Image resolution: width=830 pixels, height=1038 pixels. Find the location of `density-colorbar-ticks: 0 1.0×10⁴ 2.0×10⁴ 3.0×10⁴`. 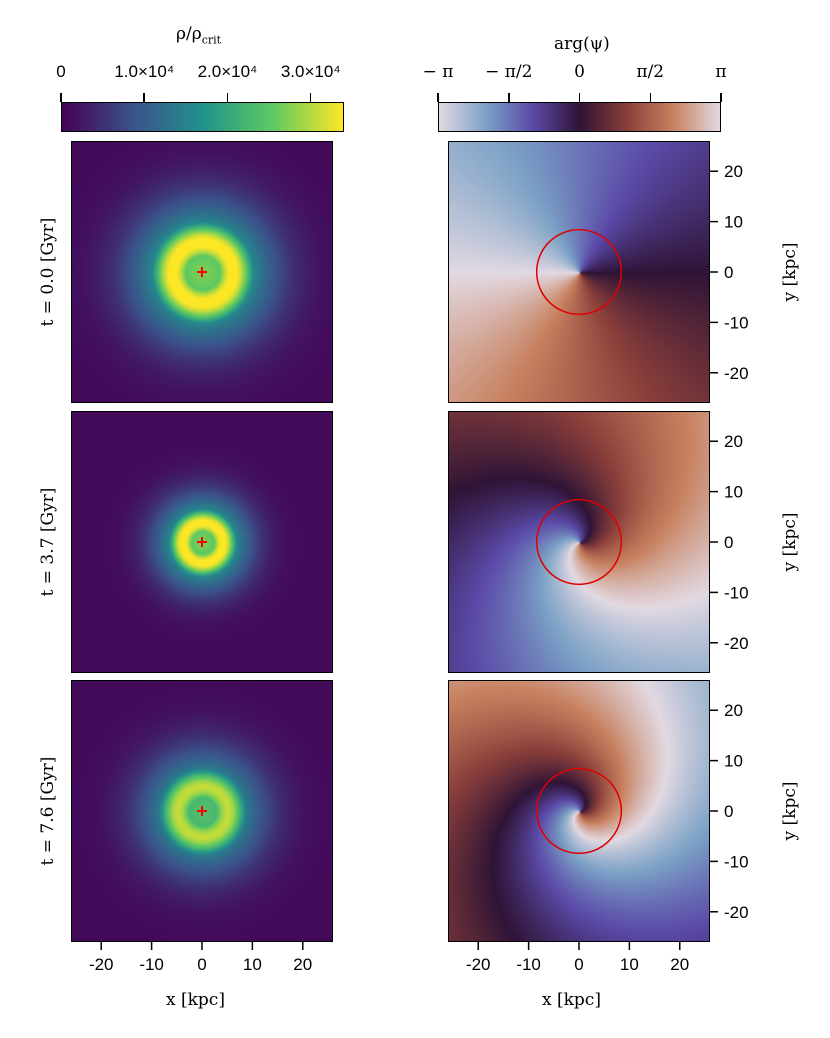

density-colorbar-ticks: 0 1.0×10⁴ 2.0×10⁴ 3.0×10⁴ is located at coordinates (200, 81).